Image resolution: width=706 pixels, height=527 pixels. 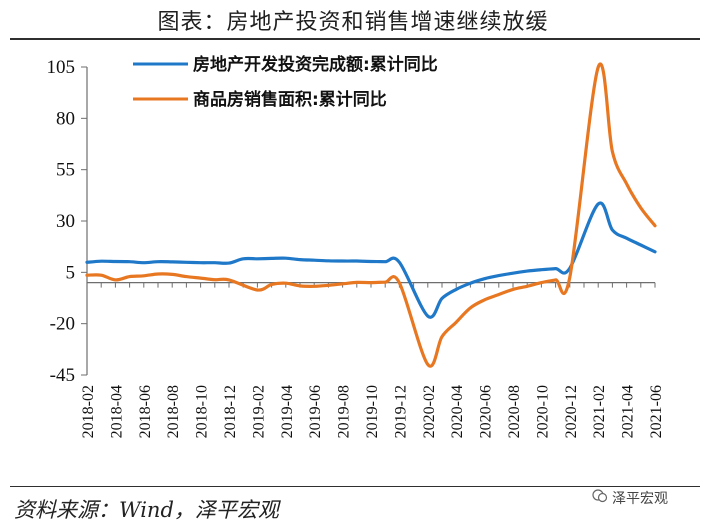 I want to click on source-divider, so click(x=355, y=486).